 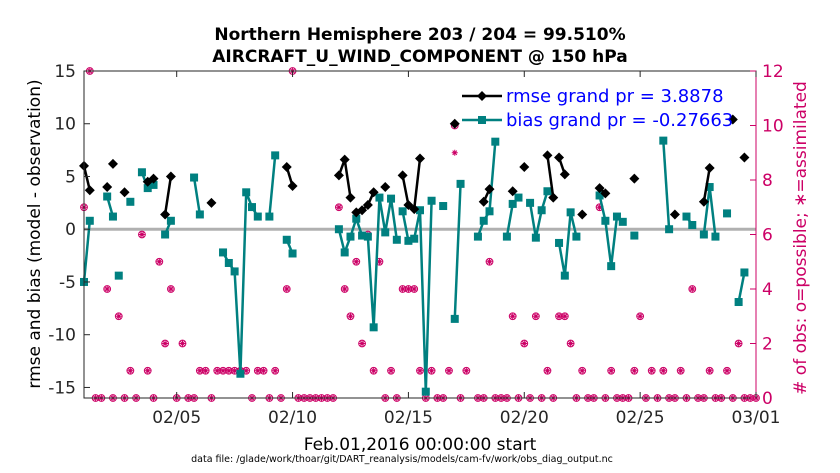 I want to click on y-left-tick-label: 0, so click(x=70, y=230).